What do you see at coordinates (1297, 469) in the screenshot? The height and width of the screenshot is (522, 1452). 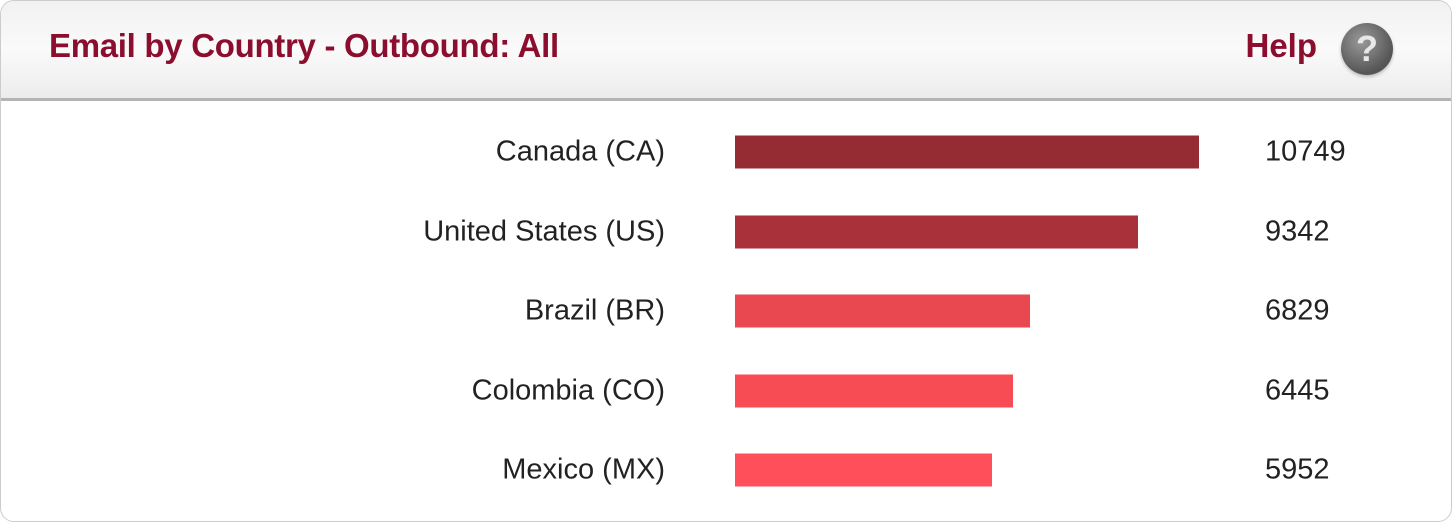 I see `value-label: 5952` at bounding box center [1297, 469].